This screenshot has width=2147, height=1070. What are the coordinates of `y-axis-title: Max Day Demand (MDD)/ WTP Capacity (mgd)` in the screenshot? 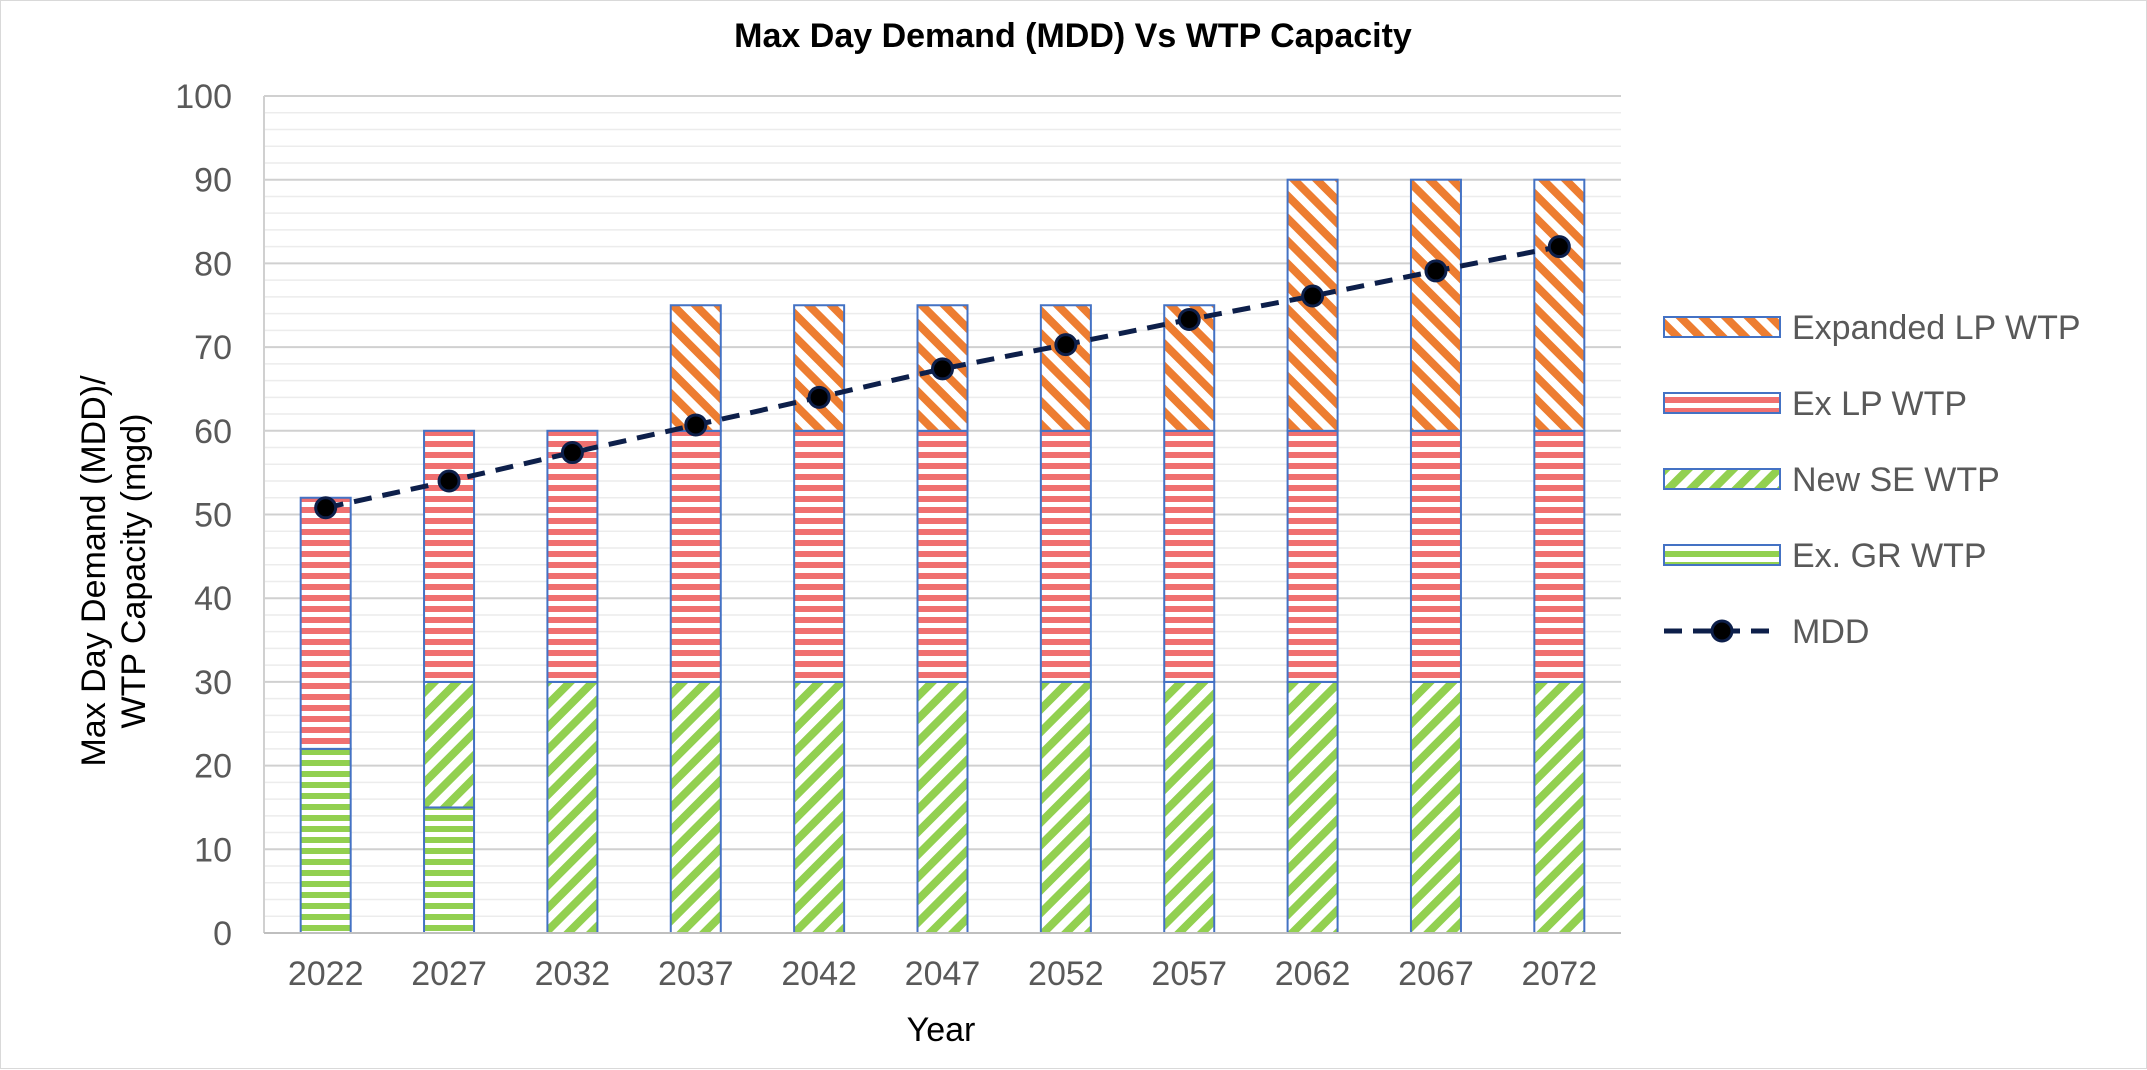 It's located at (114, 571).